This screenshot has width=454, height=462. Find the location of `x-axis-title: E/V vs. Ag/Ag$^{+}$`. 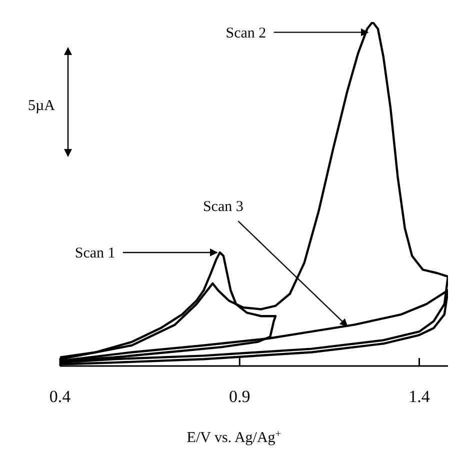

x-axis-title: E/V vs. Ag/Ag$^{+}$ is located at coordinates (234, 437).